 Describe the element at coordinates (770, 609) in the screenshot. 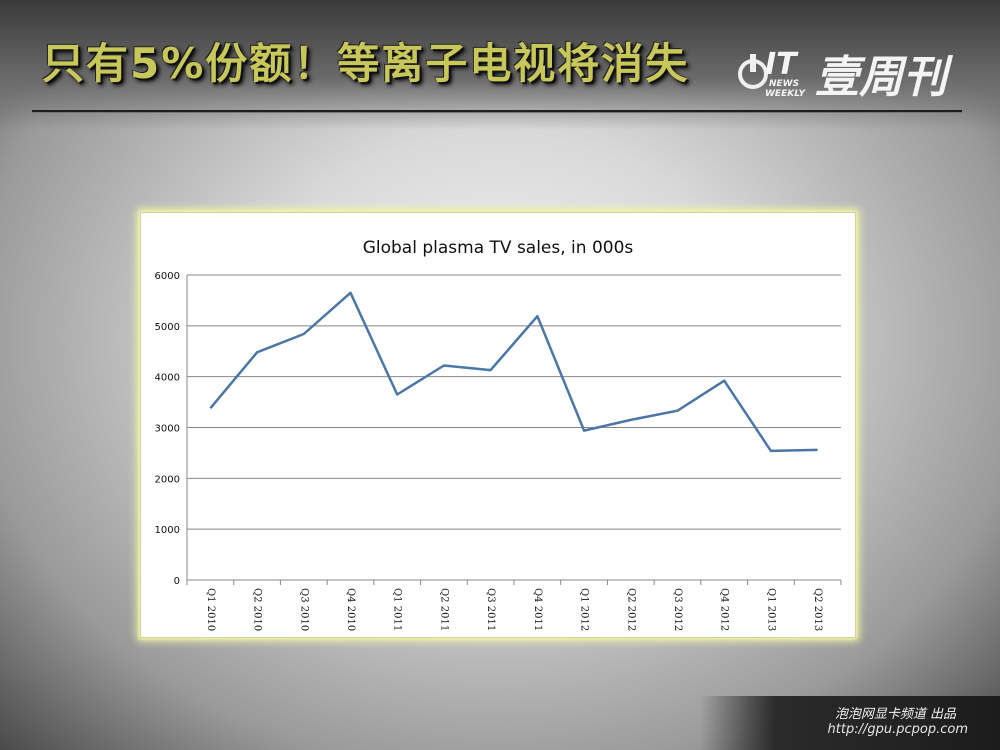

I see `x-tick-label: Q1 2013` at that location.